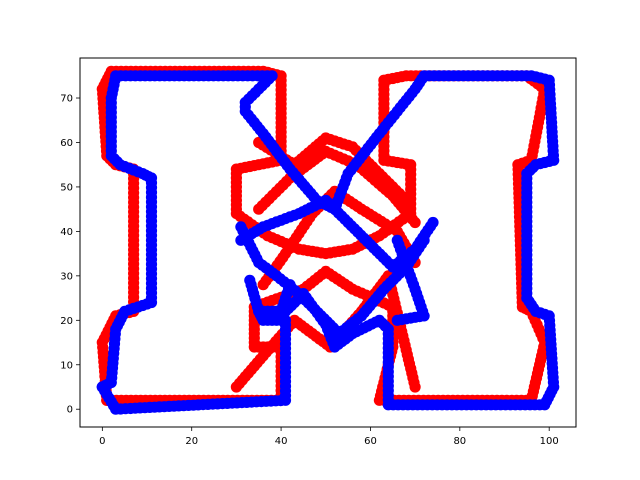 This screenshot has width=640, height=480. I want to click on y-tick-label: 0, so click(70, 410).